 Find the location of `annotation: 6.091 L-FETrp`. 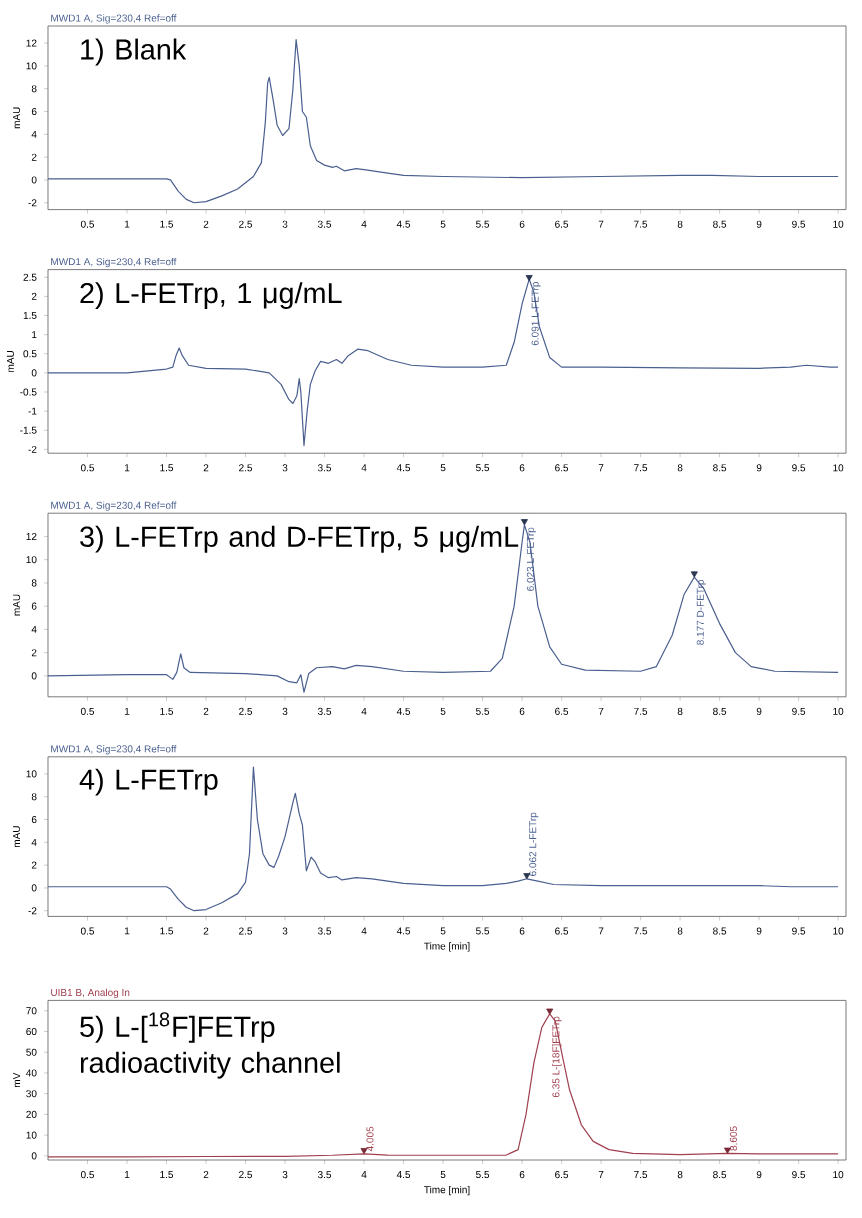

annotation: 6.091 L-FETrp is located at coordinates (536, 313).